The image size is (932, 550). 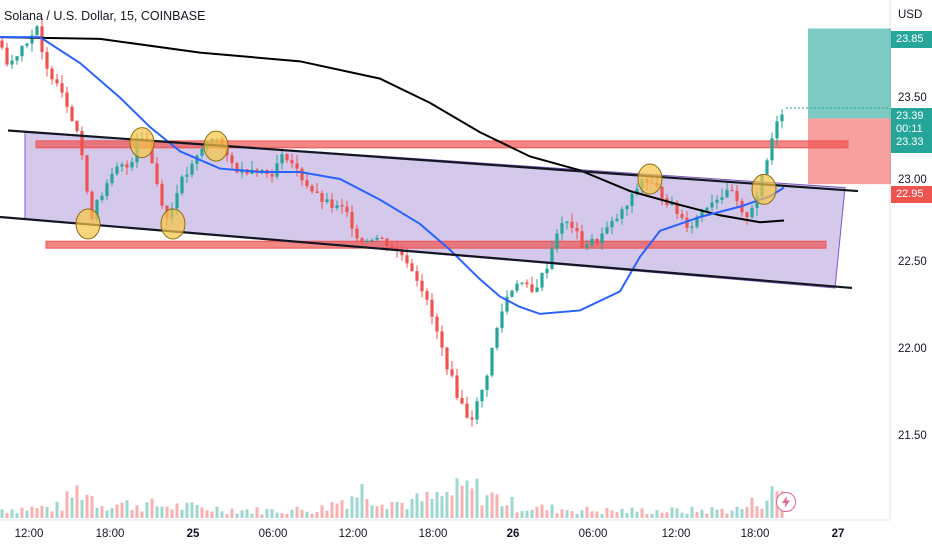 What do you see at coordinates (910, 15) in the screenshot?
I see `currency-label: USD` at bounding box center [910, 15].